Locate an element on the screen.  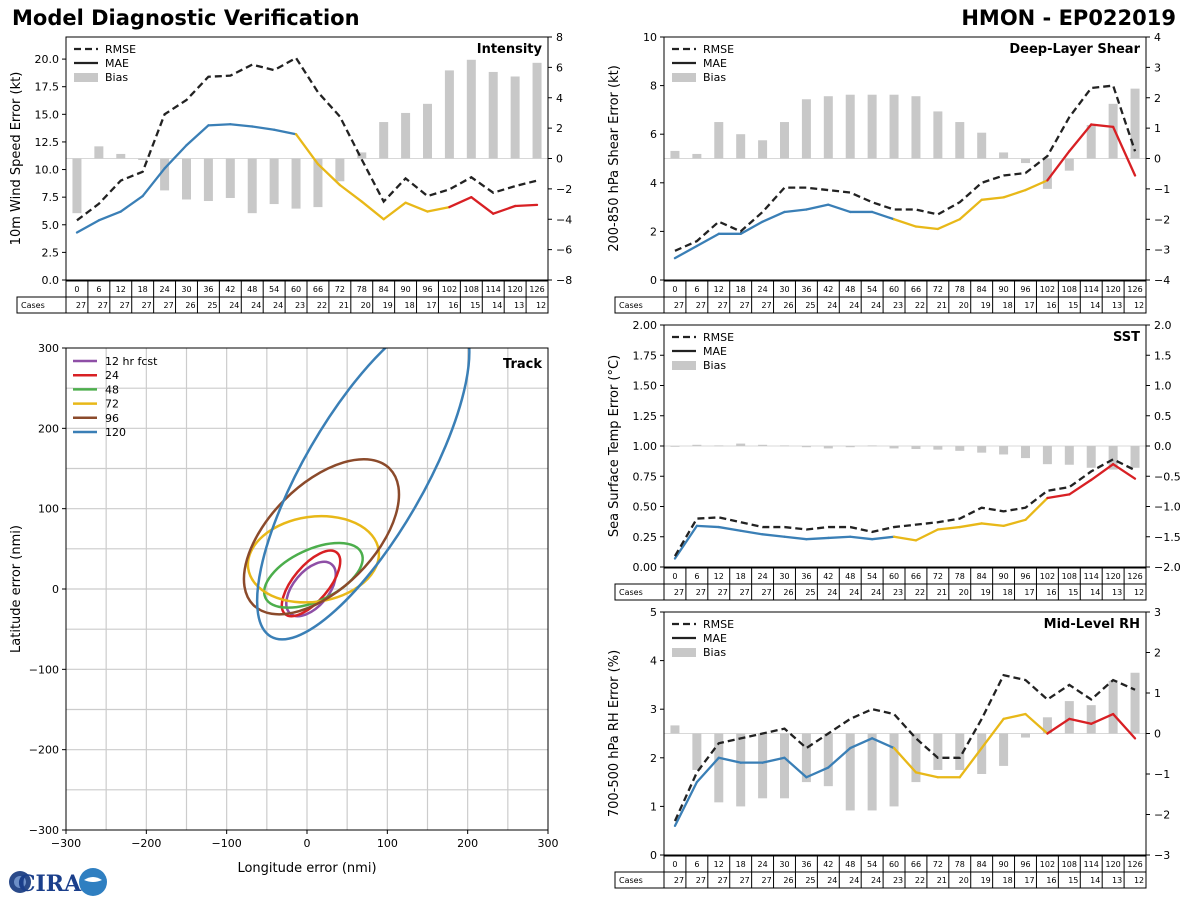
y-tick-label: −200 is located at coordinates (44, 750).